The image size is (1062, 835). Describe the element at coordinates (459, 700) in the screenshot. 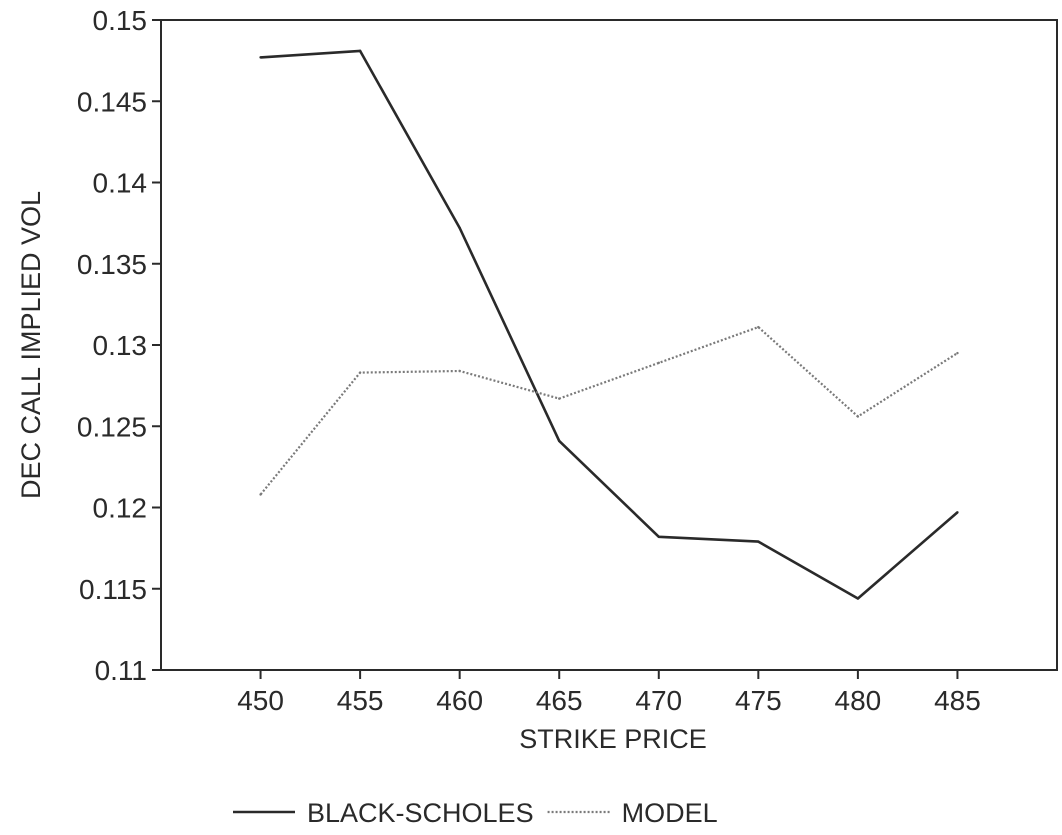

I see `x-tick-label: 460` at that location.